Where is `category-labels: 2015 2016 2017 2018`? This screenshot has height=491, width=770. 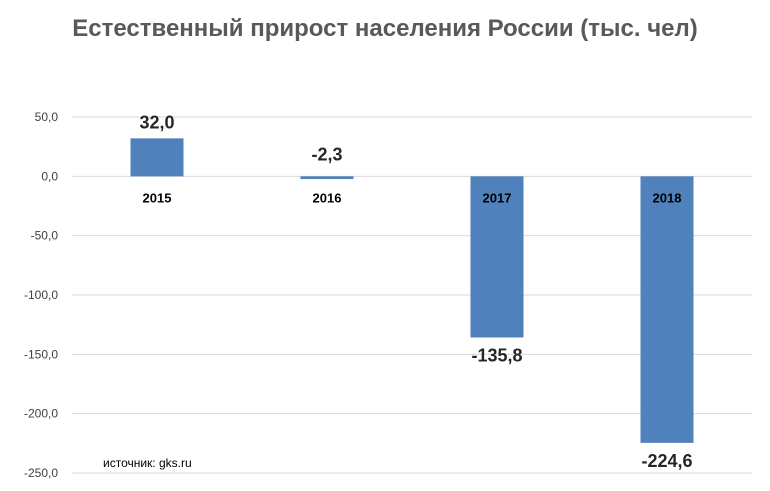 category-labels: 2015 2016 2017 2018 is located at coordinates (412, 197).